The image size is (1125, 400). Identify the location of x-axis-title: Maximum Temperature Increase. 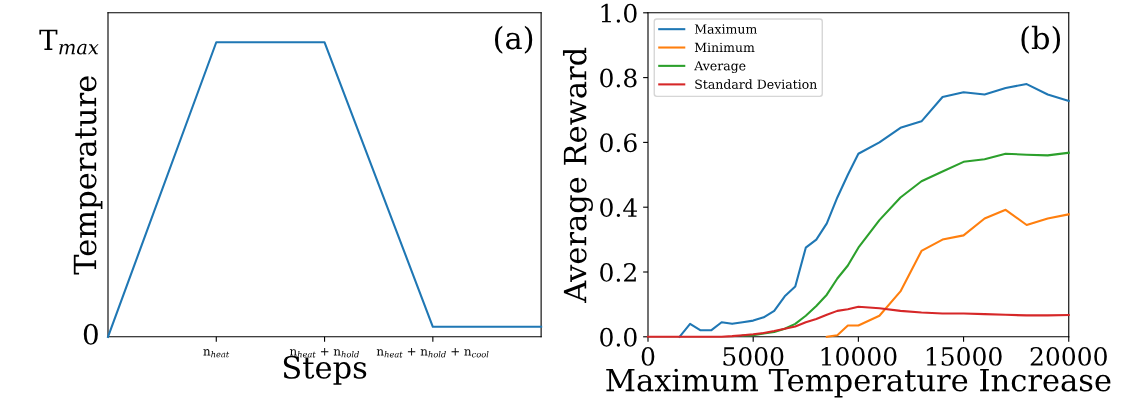
(858, 383).